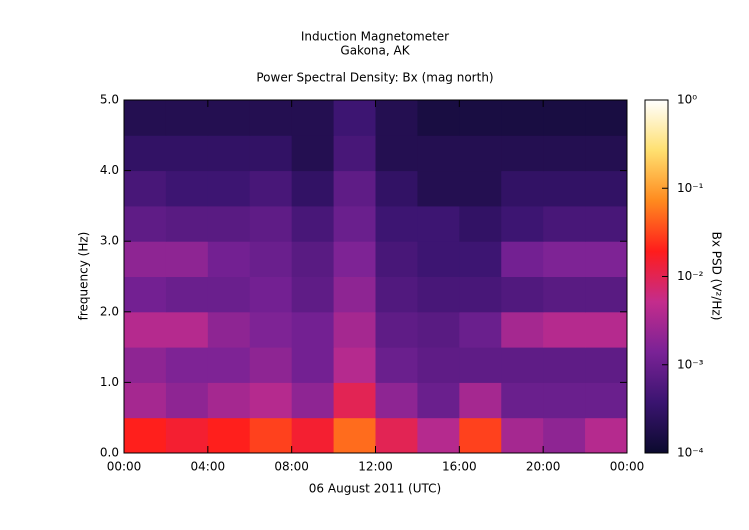 The image size is (749, 530). What do you see at coordinates (627, 467) in the screenshot?
I see `x-tick-label: 00:00` at bounding box center [627, 467].